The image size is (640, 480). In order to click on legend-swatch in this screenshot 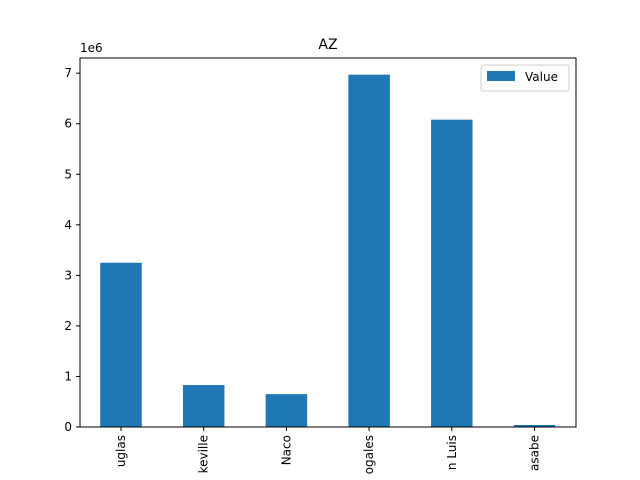, I will do `click(501, 76)`.